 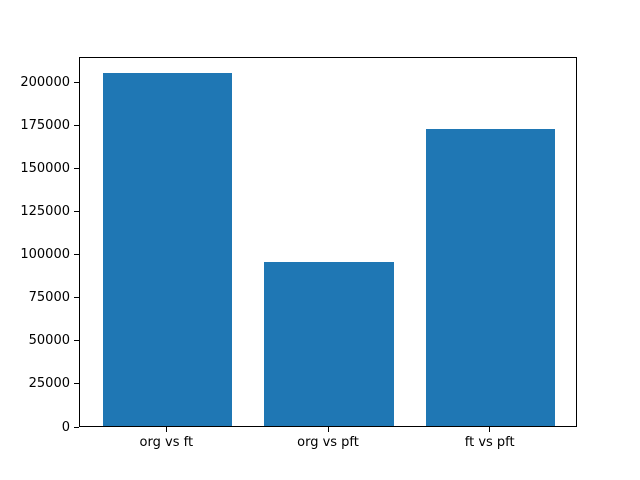 I want to click on y-axis-tick-label: 100000, so click(x=45, y=254).